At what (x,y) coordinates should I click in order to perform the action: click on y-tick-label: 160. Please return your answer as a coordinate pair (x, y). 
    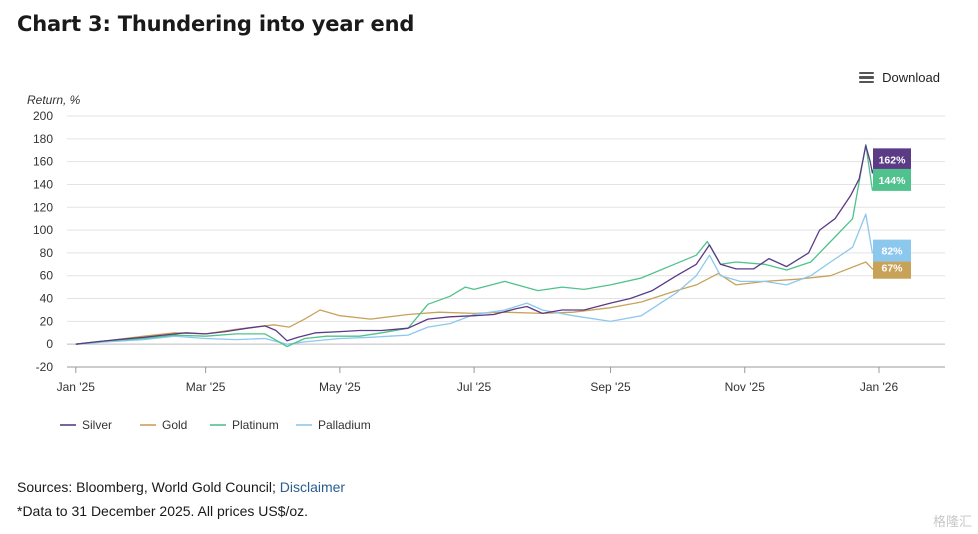
    Looking at the image, I should click on (43, 162).